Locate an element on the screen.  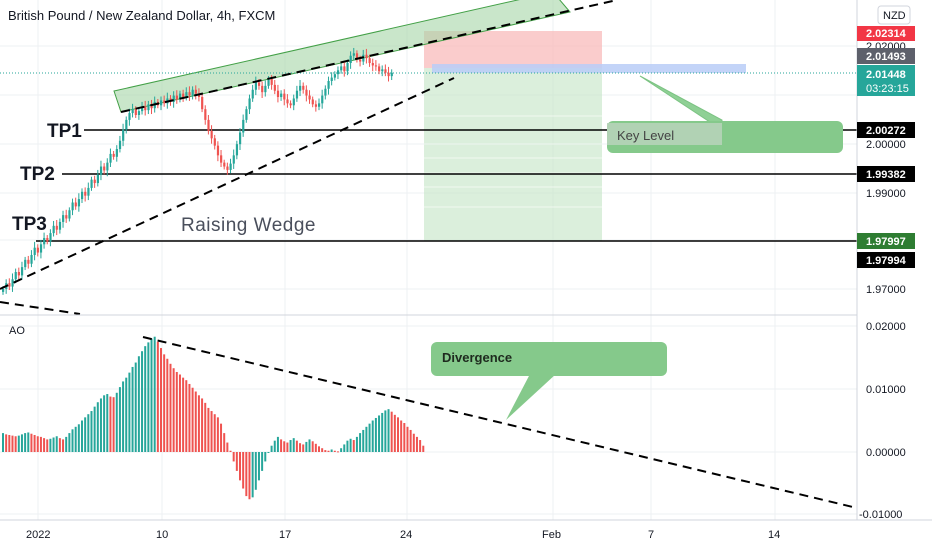
svg-text: 1.97997 is located at coordinates (886, 242).